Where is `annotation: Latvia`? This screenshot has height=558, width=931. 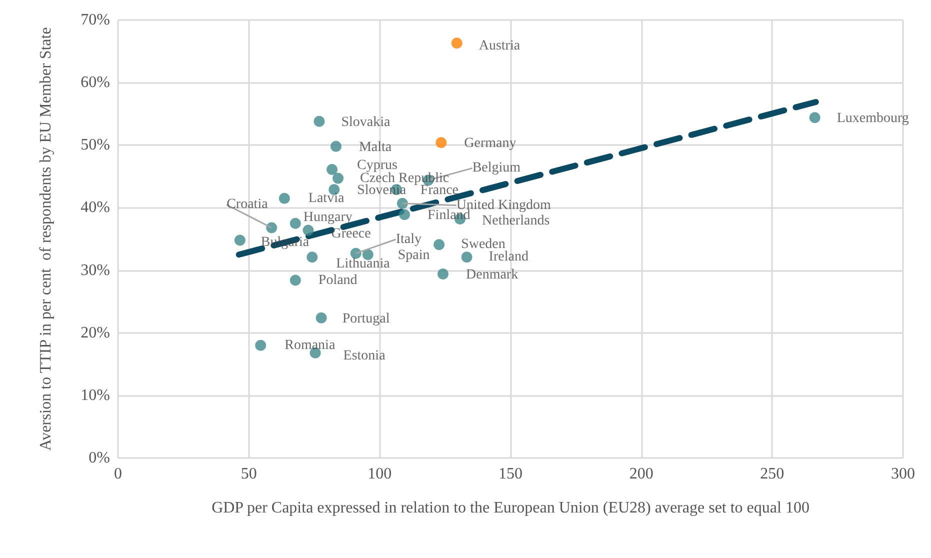
annotation: Latvia is located at coordinates (326, 198).